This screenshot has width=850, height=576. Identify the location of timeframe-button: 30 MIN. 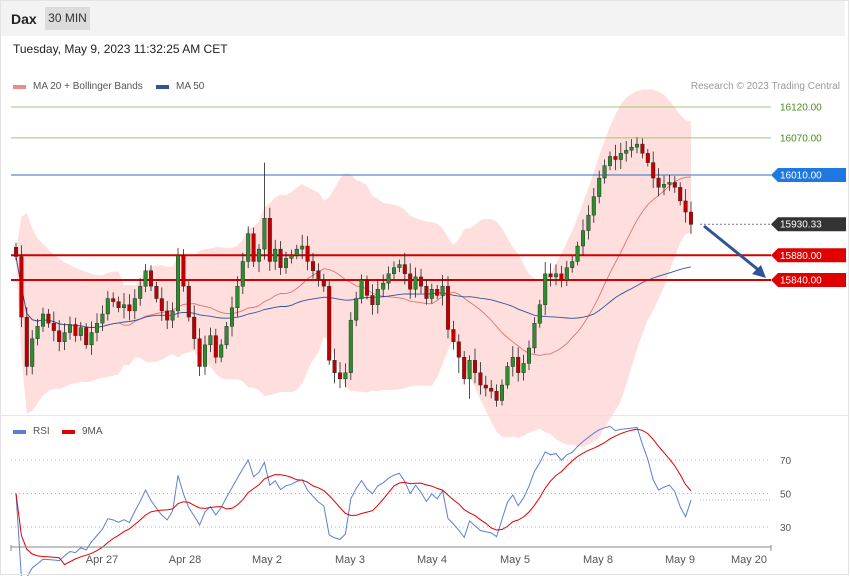
(67, 18).